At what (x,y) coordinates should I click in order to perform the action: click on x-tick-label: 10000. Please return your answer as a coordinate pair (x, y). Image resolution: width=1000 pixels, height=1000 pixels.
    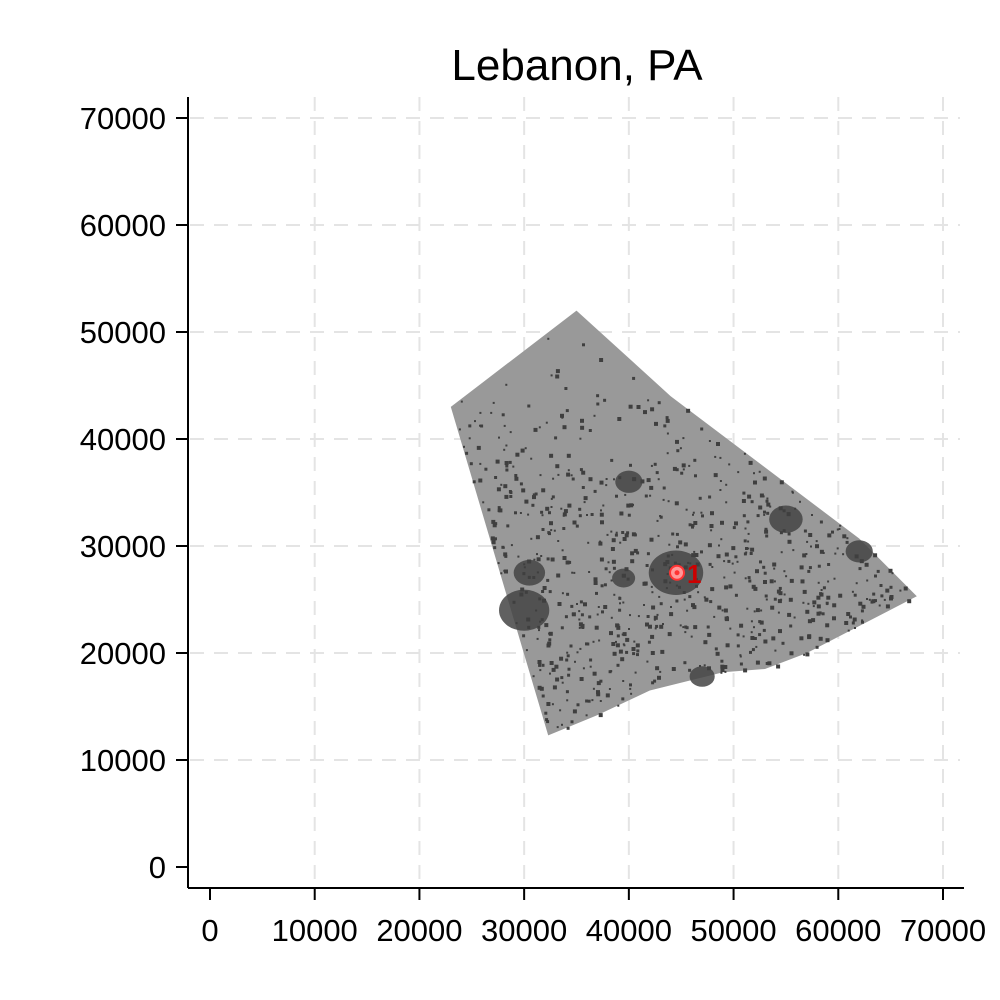
    Looking at the image, I should click on (315, 930).